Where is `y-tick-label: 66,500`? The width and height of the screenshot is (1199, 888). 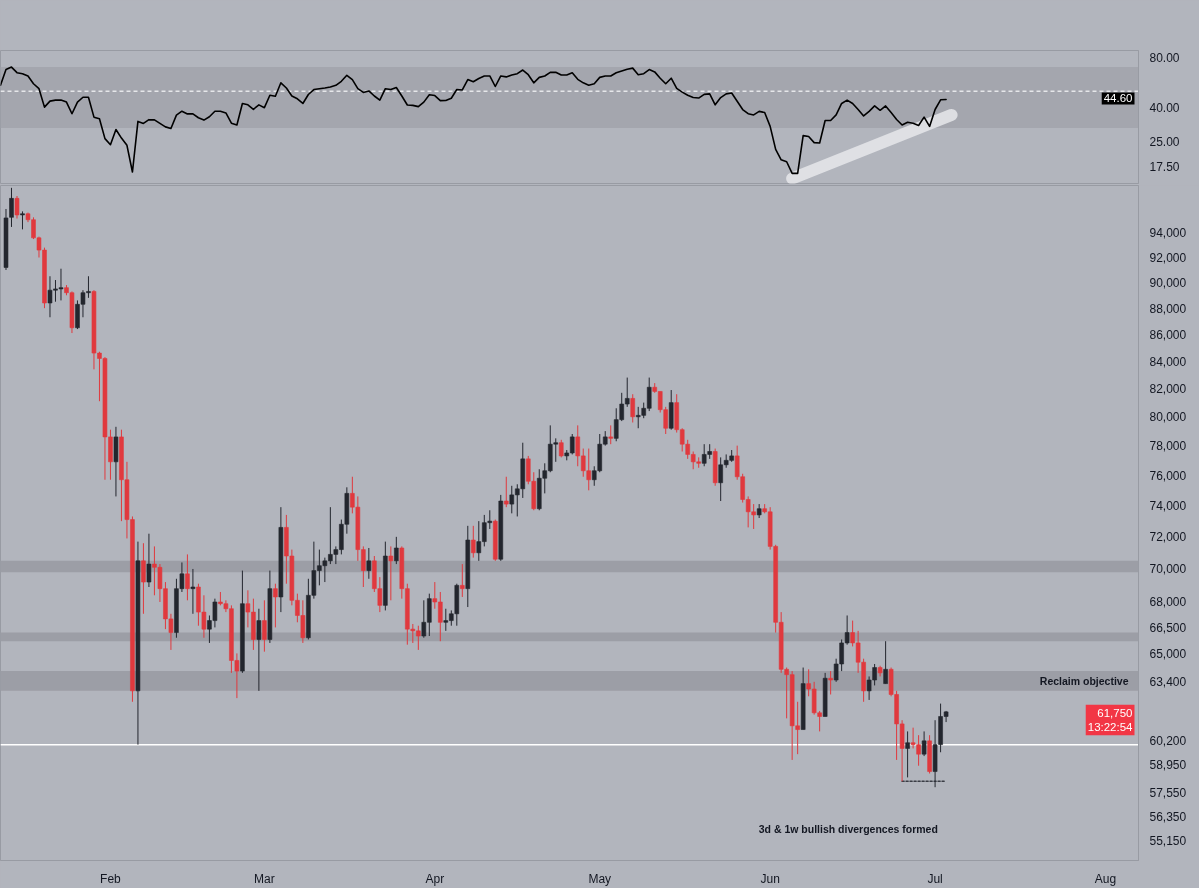
y-tick-label: 66,500 is located at coordinates (1168, 627).